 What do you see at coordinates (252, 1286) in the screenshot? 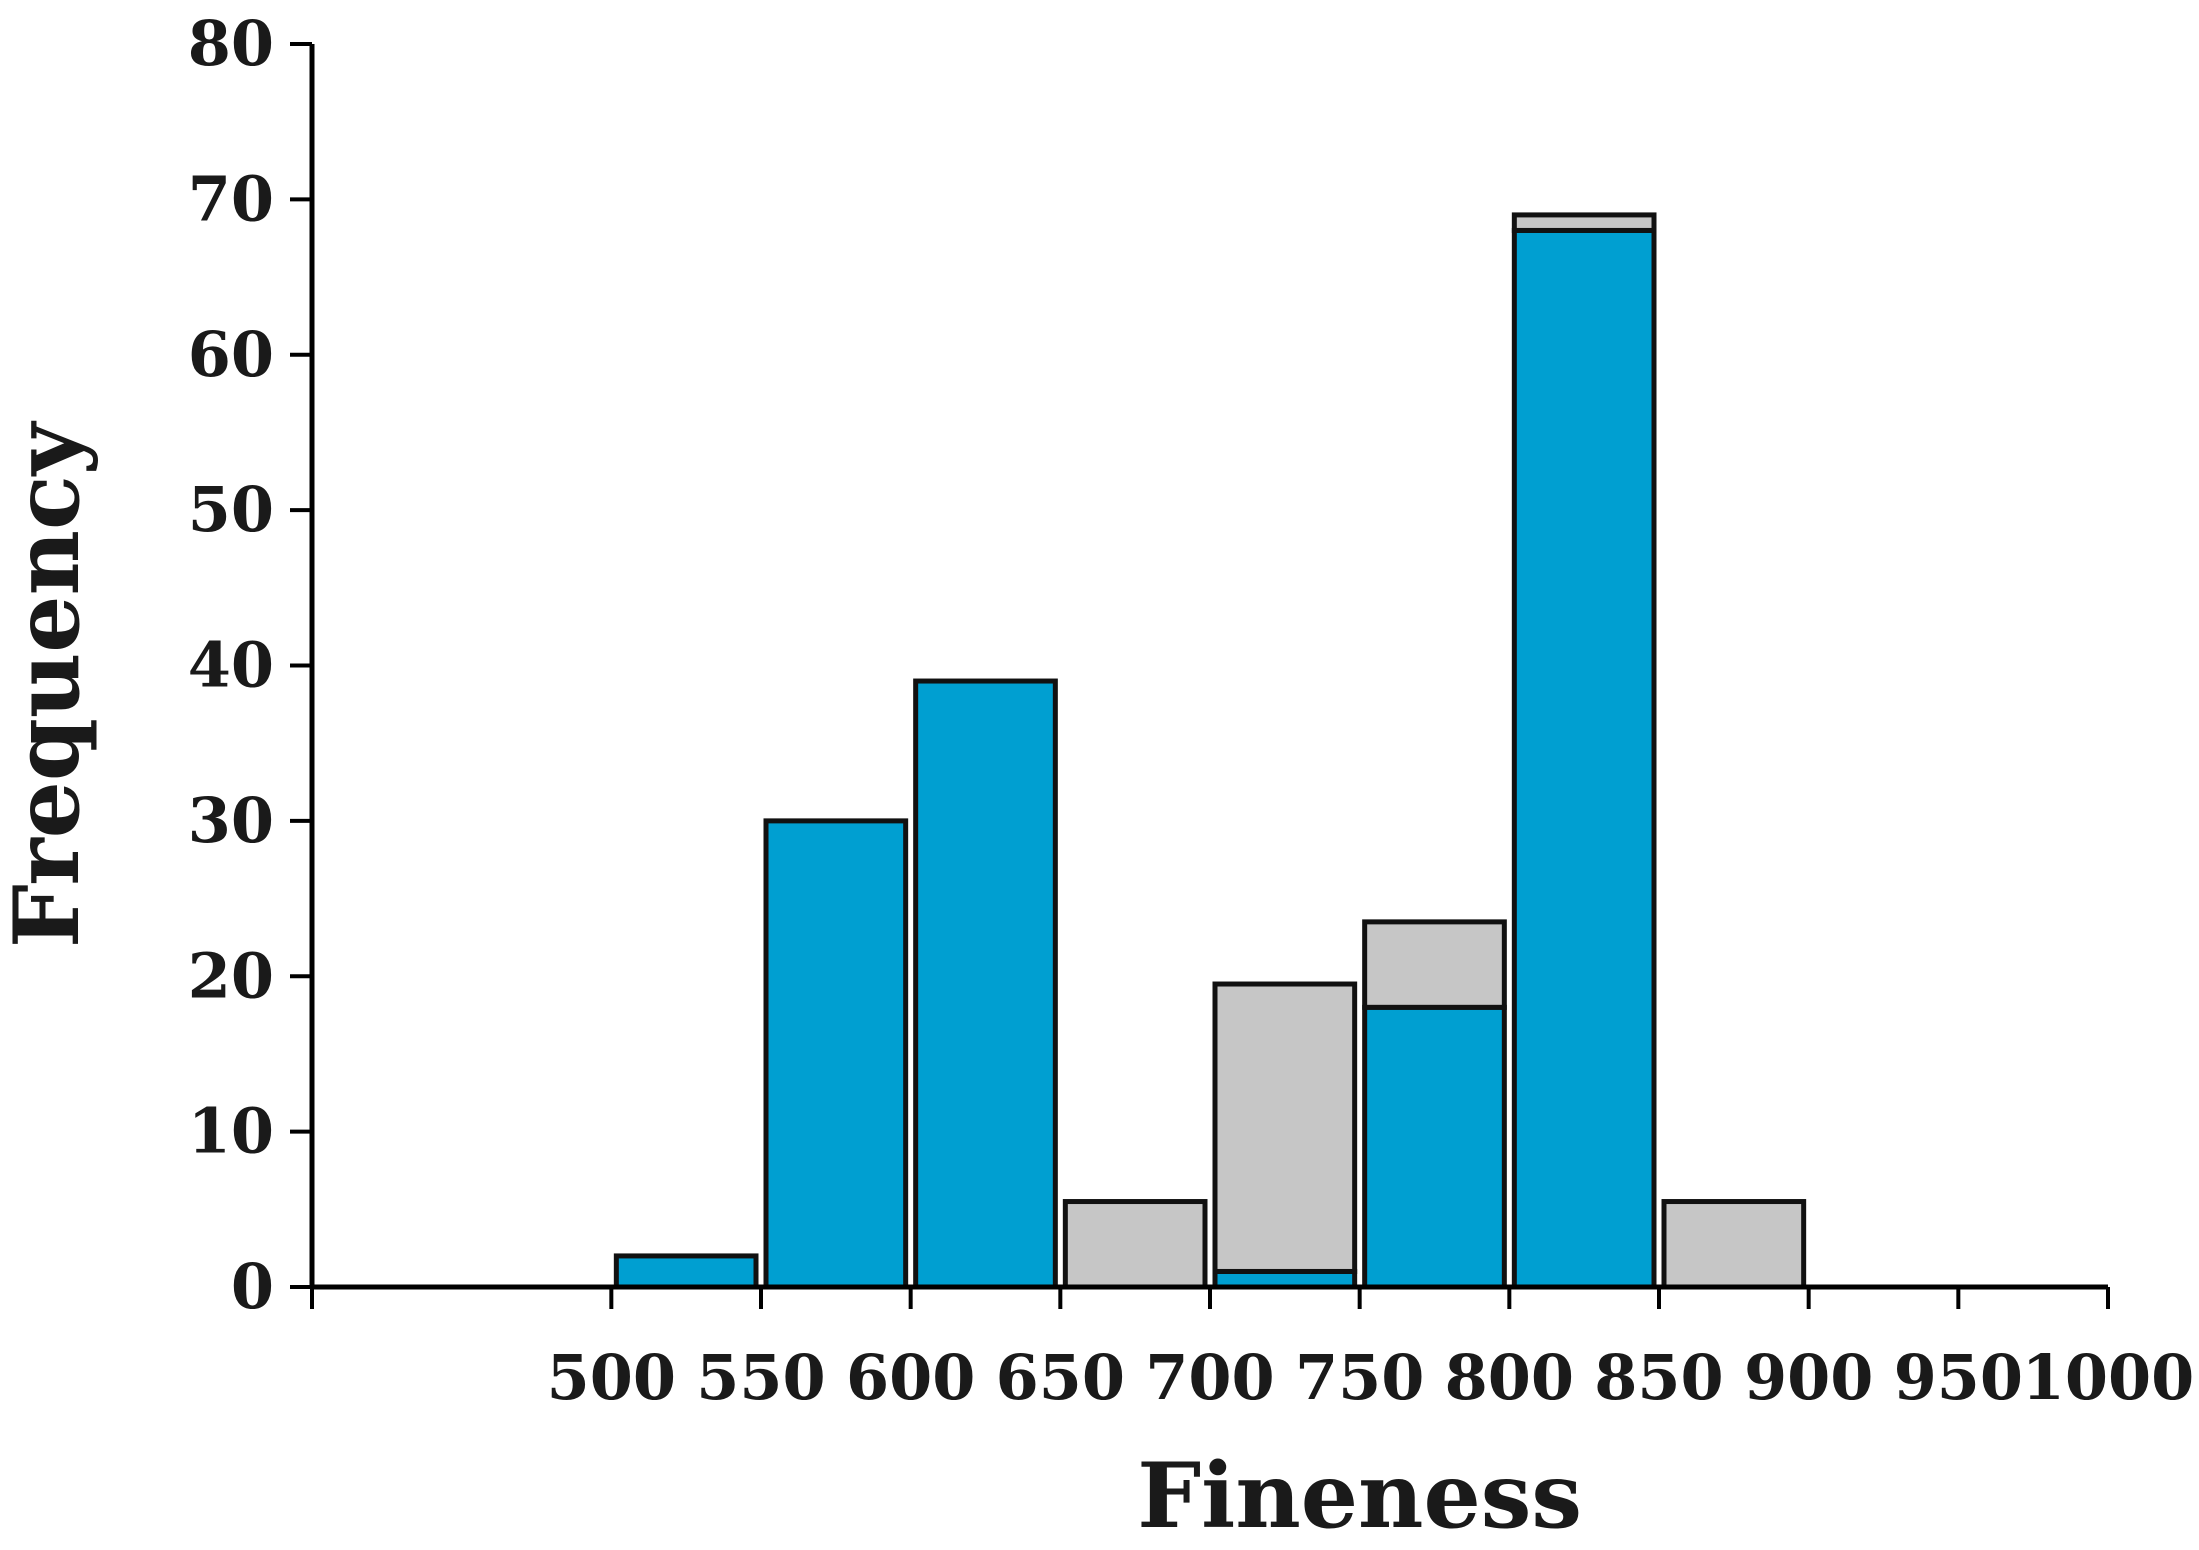
I see `y-tick-label: 0` at bounding box center [252, 1286].